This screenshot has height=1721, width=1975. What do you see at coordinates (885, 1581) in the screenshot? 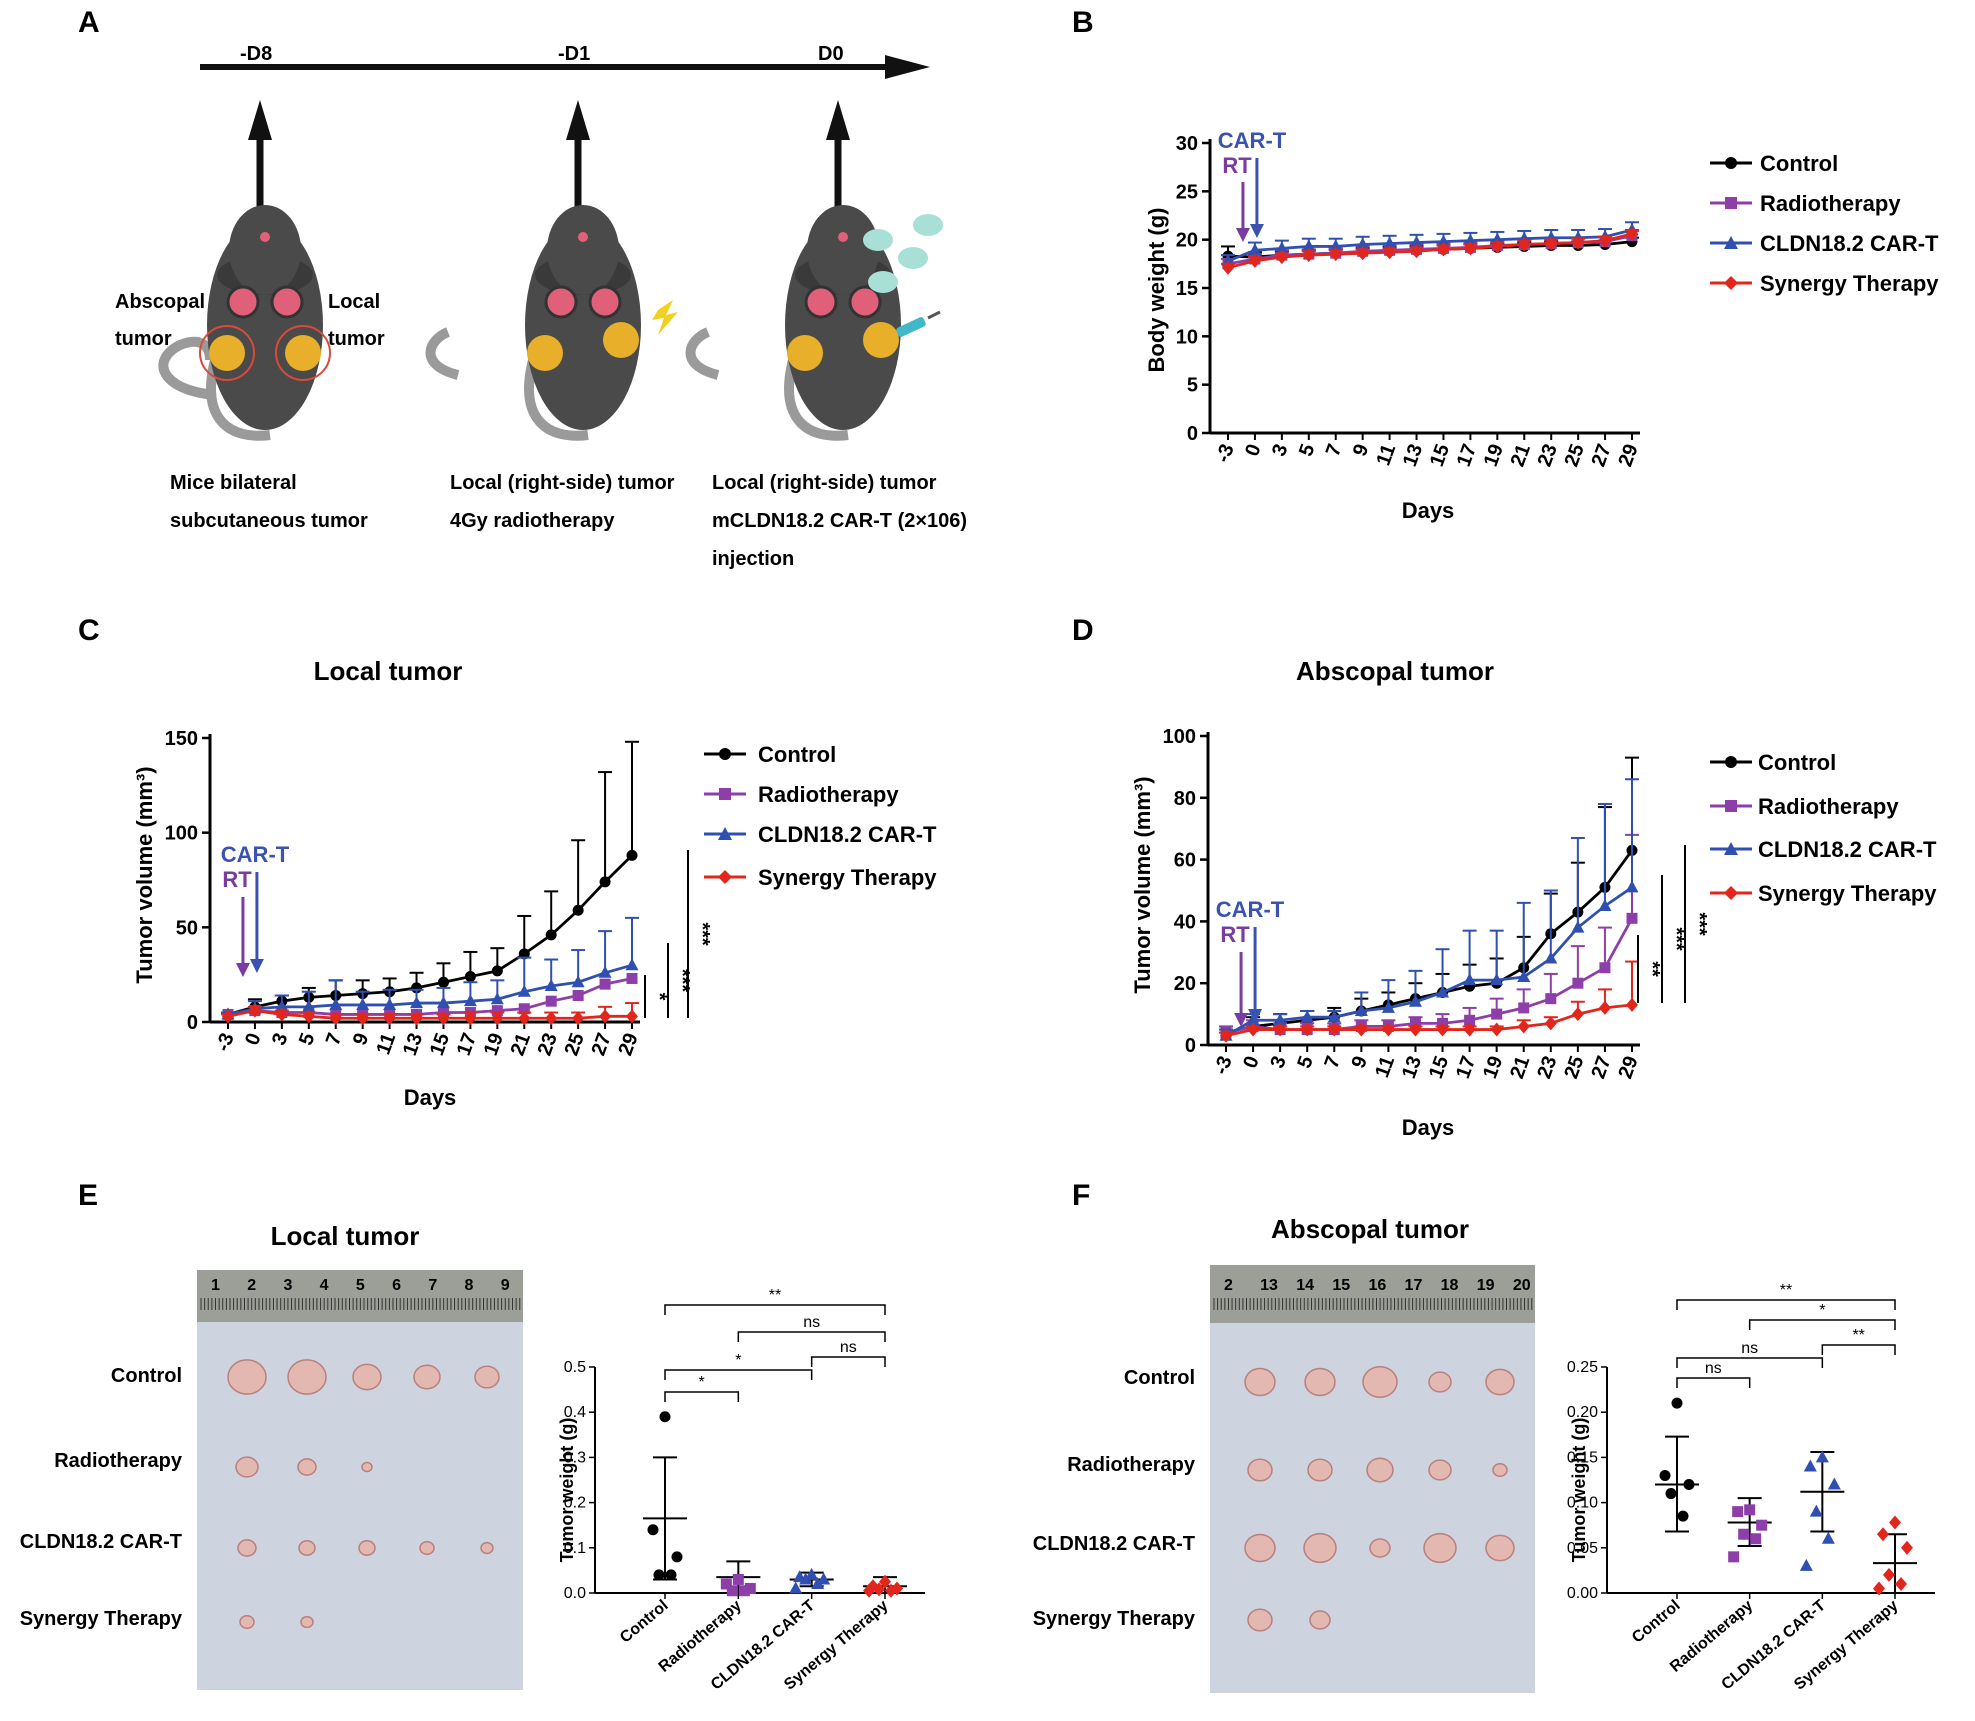
I see `chart-e-synergy-therapy-point` at bounding box center [885, 1581].